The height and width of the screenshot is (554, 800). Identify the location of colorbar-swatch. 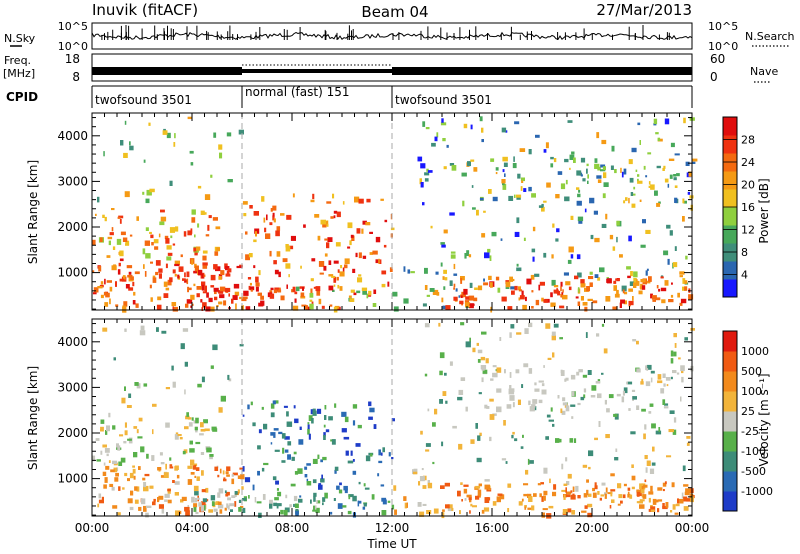
(730, 361).